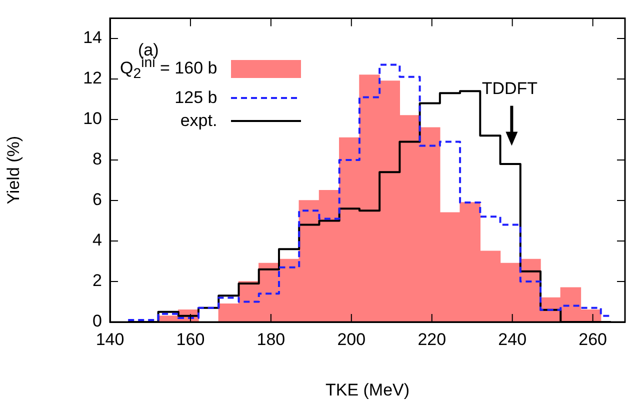 This screenshot has height=405, width=627. What do you see at coordinates (97, 240) in the screenshot?
I see `y-tick-label: 4` at bounding box center [97, 240].